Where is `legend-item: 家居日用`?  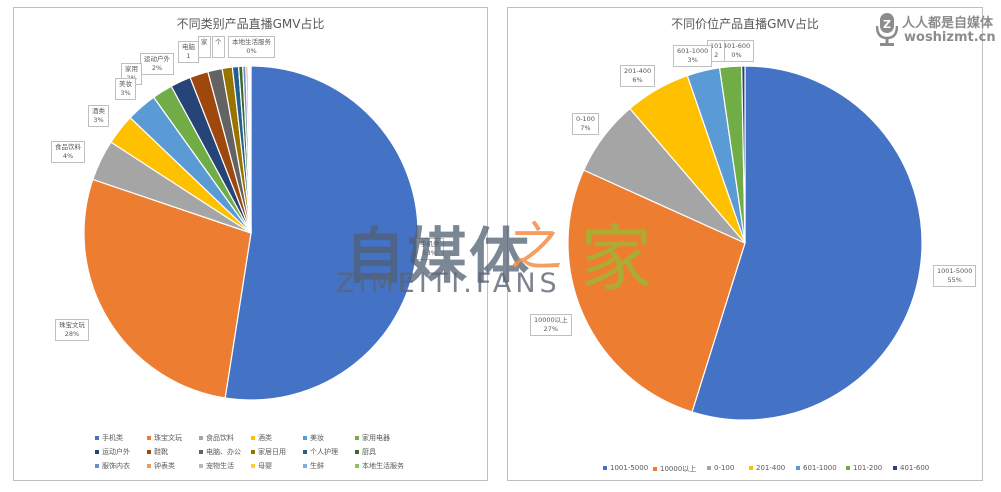
legend-item: 家居日用 is located at coordinates (268, 452).